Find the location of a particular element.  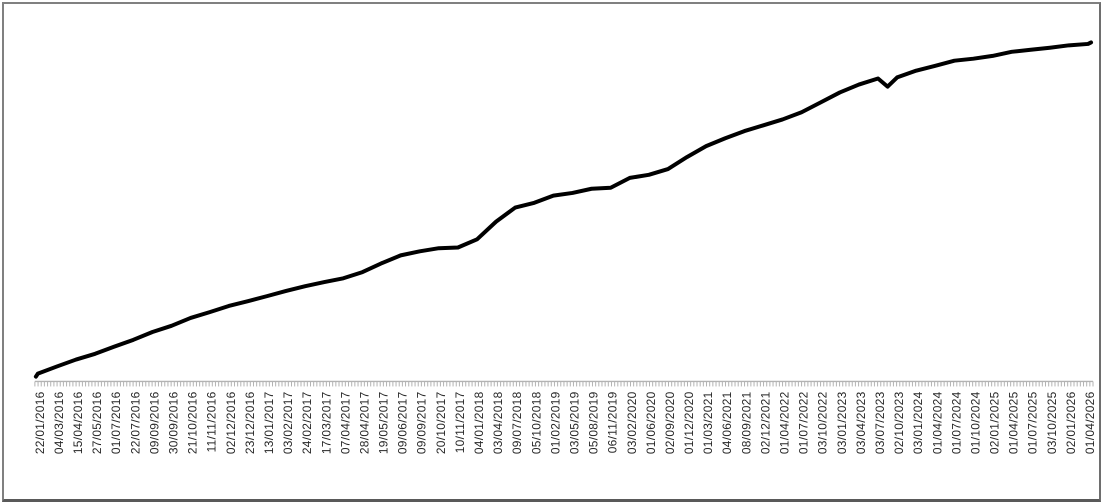

x-axis-ticks is located at coordinates (564, 384).